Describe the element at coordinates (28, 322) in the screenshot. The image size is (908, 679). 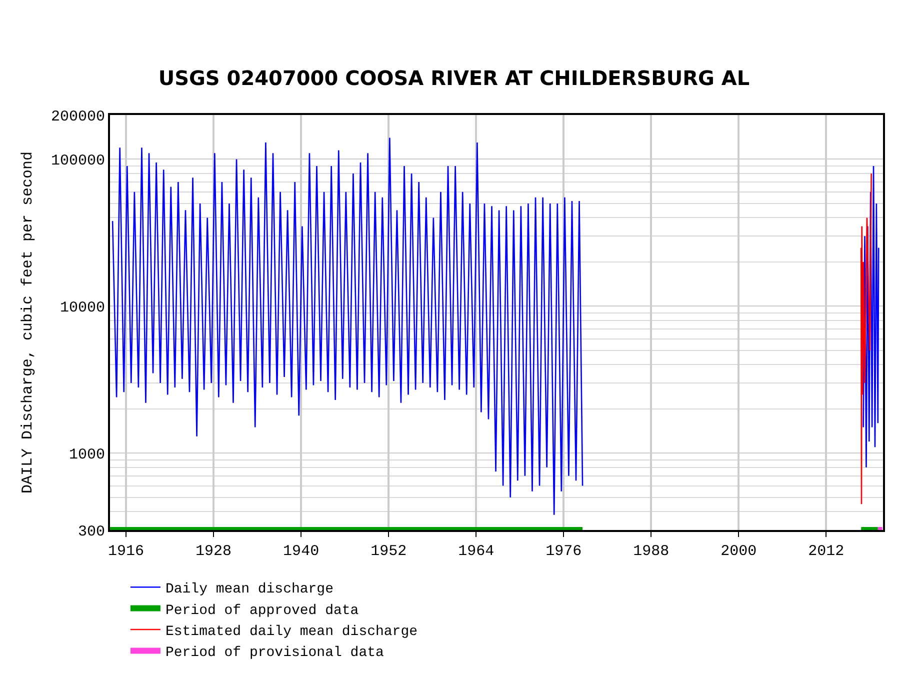
I see `y-axis-title: DAILY Discharge, cubic feet per second` at that location.